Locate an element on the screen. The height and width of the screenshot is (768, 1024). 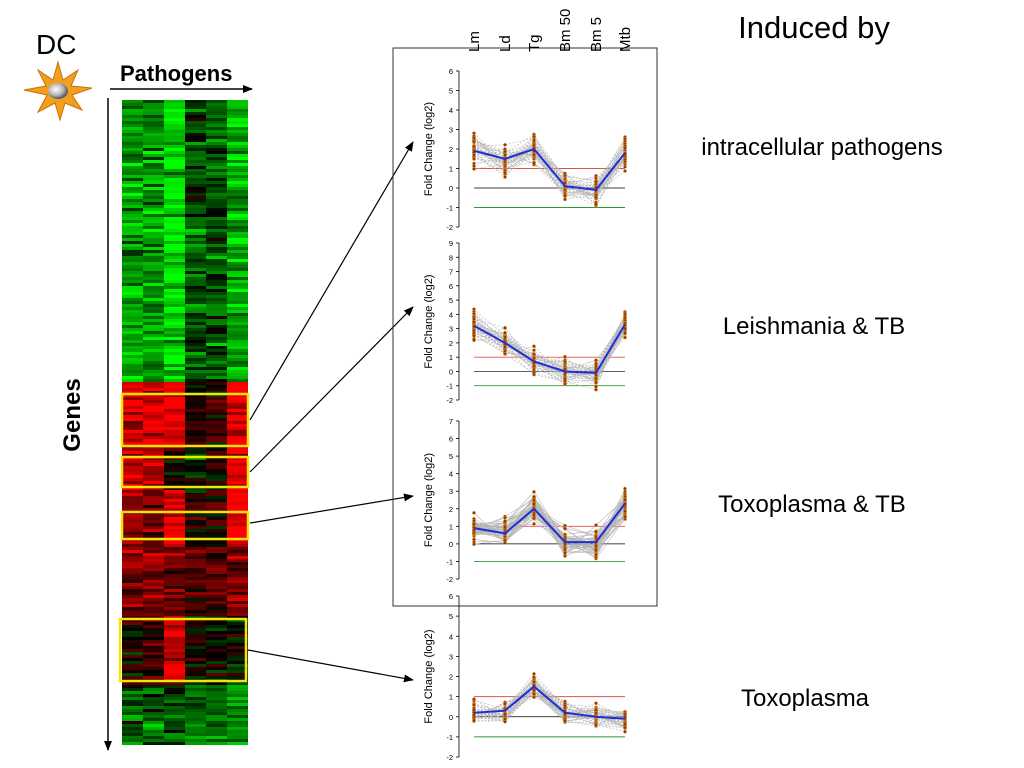
pathogen-column-label: Tg is located at coordinates (534, 43).